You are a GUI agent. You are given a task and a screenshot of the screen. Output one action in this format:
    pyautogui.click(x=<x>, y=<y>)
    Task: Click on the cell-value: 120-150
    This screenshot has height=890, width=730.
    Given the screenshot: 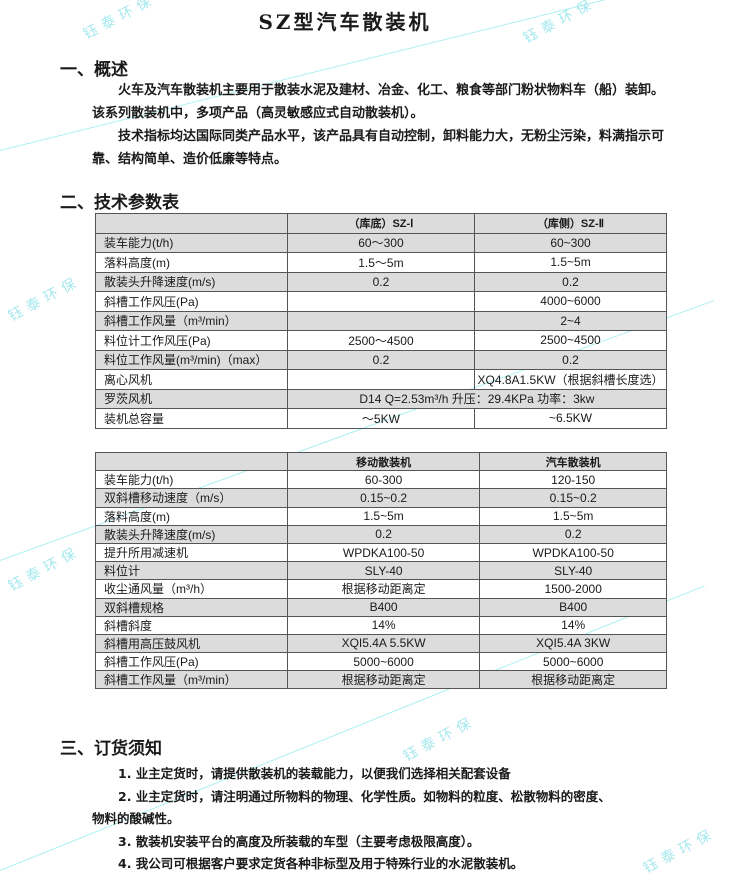 What is the action you would take?
    pyautogui.click(x=573, y=480)
    